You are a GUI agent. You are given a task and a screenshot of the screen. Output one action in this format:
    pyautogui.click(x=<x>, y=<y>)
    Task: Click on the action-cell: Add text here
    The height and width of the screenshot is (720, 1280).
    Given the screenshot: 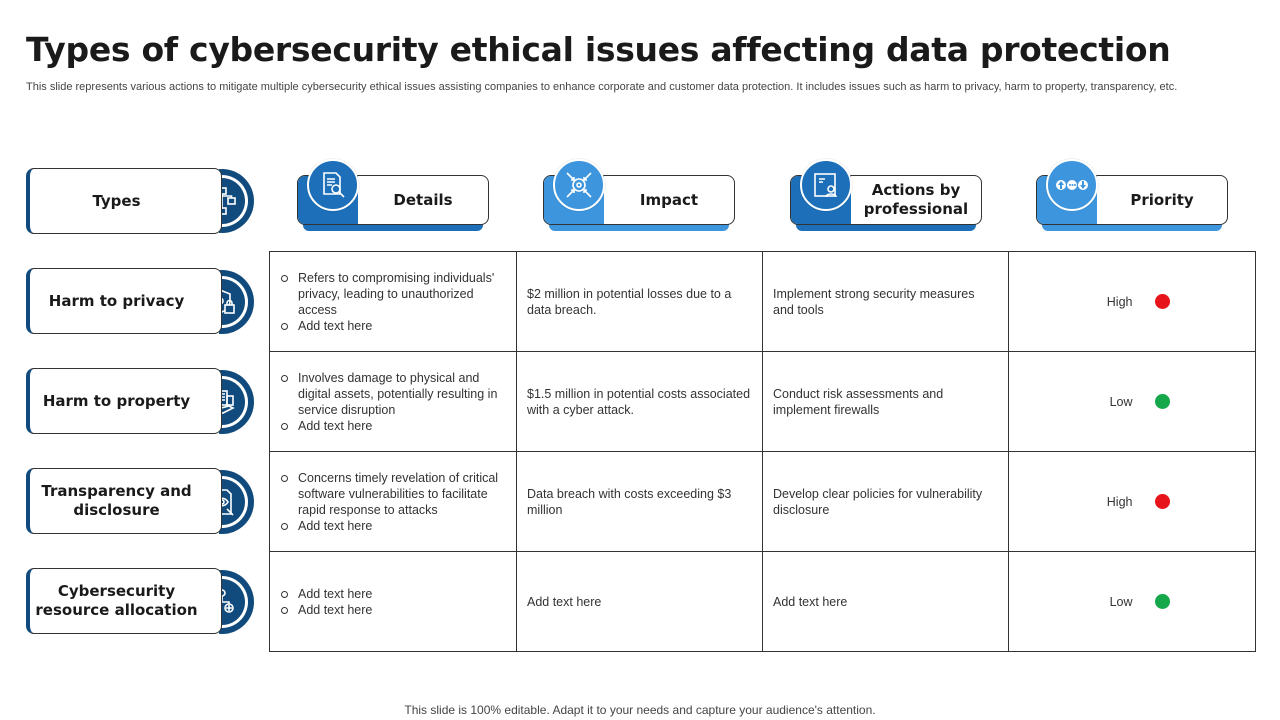 What is the action you would take?
    pyautogui.click(x=886, y=601)
    